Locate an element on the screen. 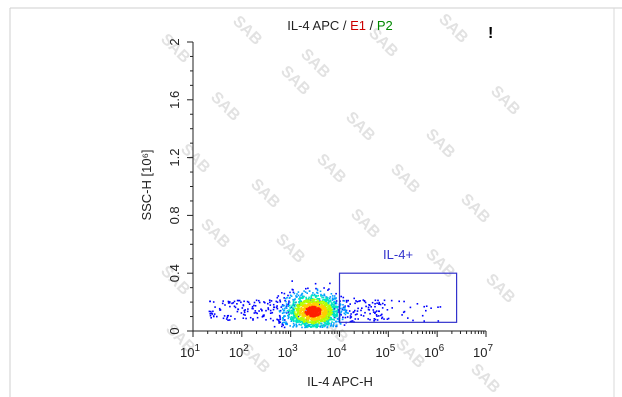 This screenshot has height=397, width=622. x-tick-base: 10 is located at coordinates (285, 352).